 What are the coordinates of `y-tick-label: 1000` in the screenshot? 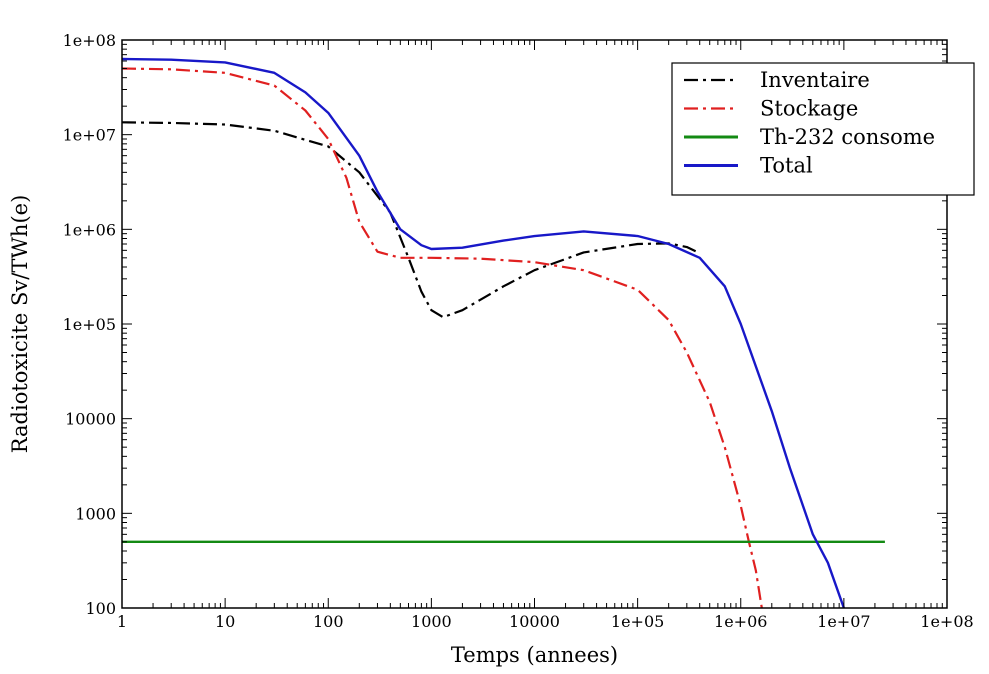 It's located at (95, 513).